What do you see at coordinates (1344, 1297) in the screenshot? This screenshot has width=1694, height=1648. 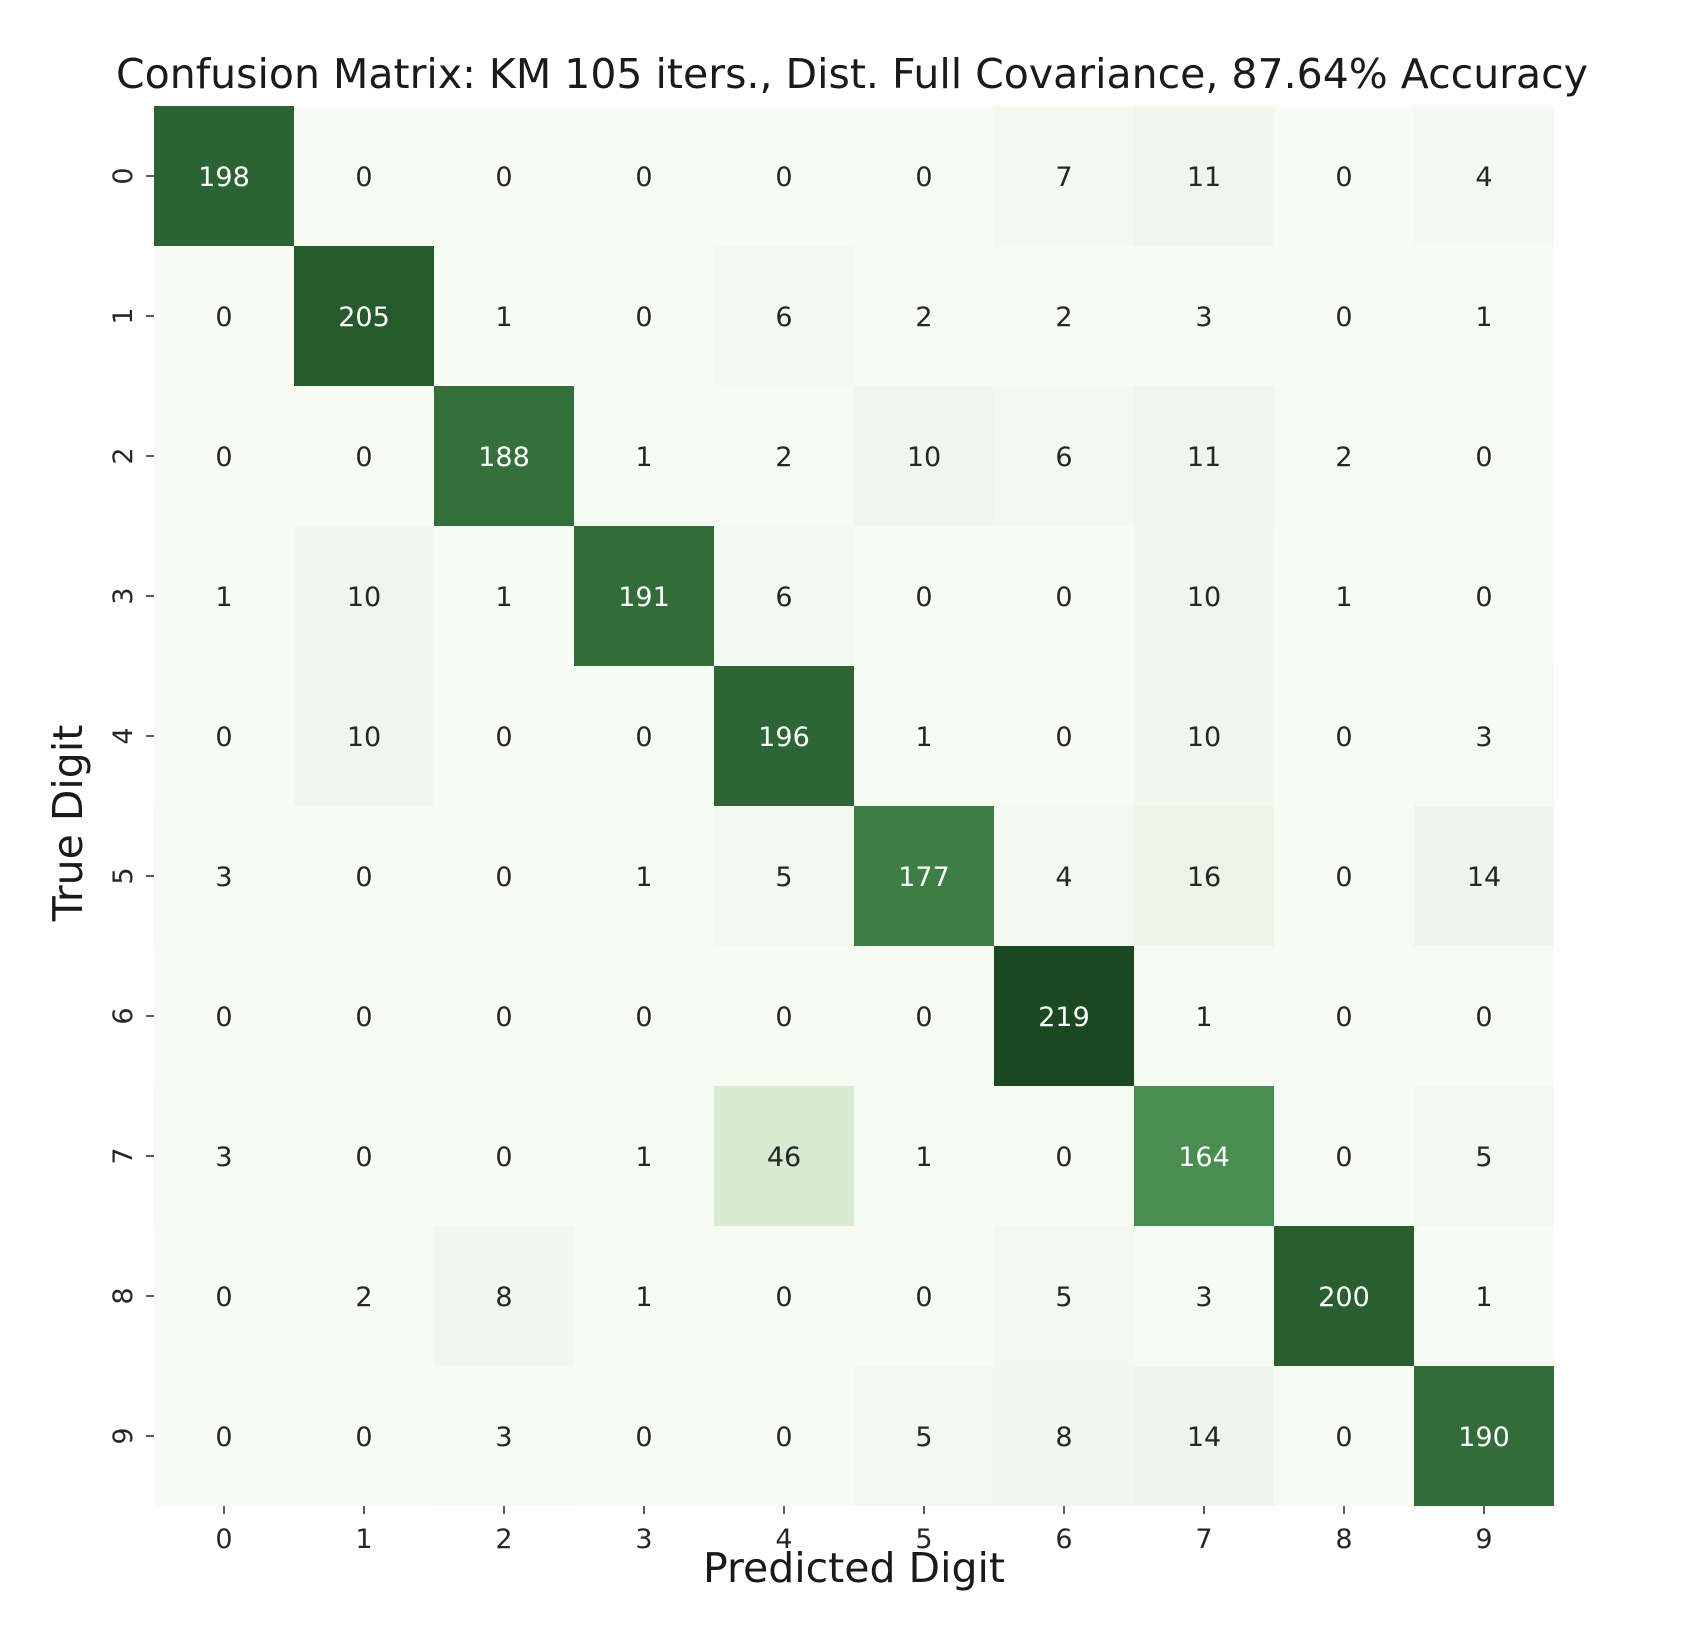 I see `cell-value-label: 200` at bounding box center [1344, 1297].